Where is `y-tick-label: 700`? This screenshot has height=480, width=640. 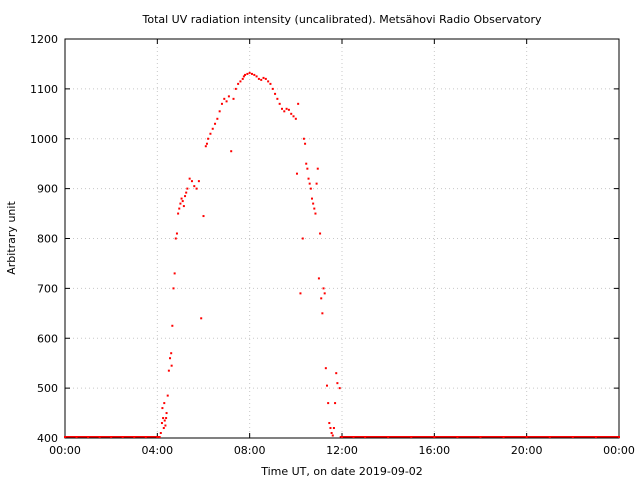 y-tick-label: 700 is located at coordinates (47, 288).